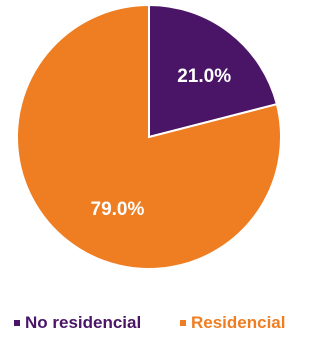 The image size is (327, 337). What do you see at coordinates (163, 324) in the screenshot?
I see `chart-legend: No residencial Residencial` at bounding box center [163, 324].